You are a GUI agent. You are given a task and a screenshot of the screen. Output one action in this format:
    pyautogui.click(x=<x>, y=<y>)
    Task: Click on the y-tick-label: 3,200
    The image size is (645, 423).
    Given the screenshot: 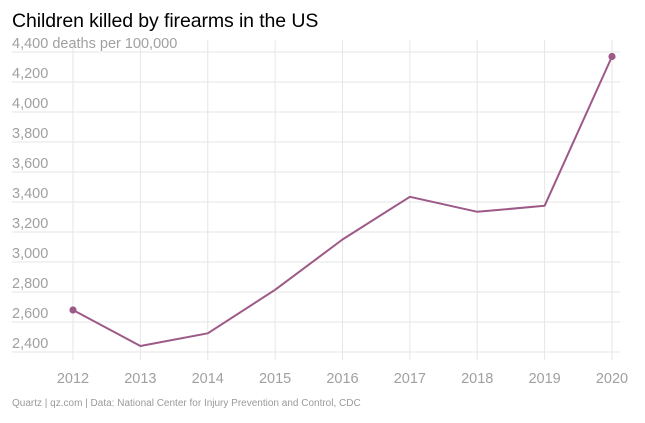 What is the action you would take?
    pyautogui.click(x=30, y=224)
    